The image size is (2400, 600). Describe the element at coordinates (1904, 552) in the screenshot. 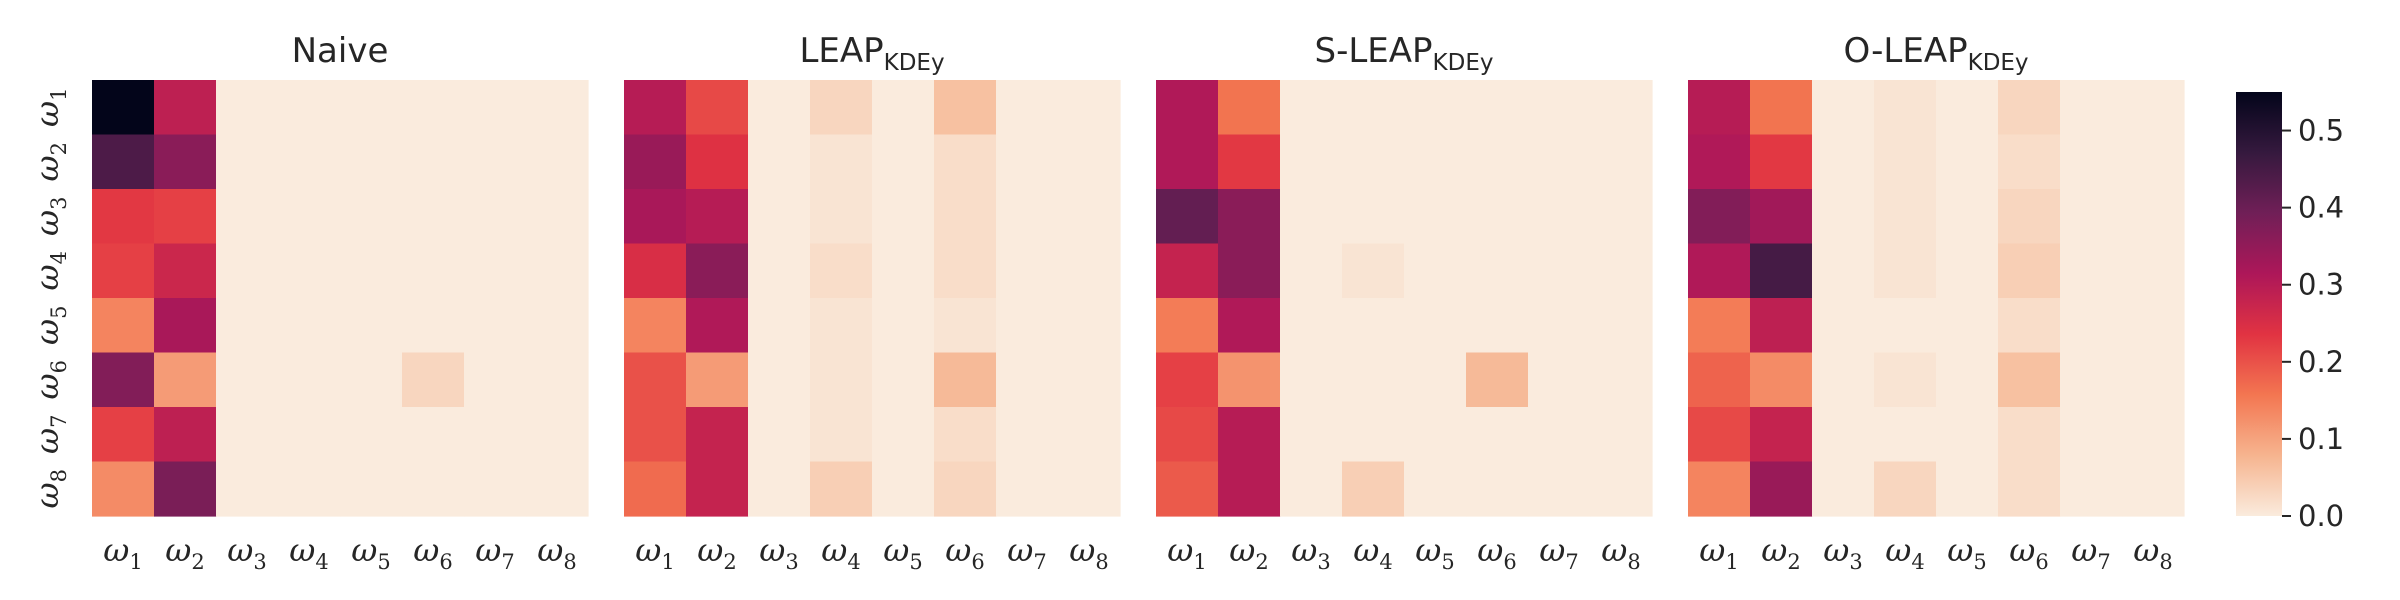

I see `x-tick-label: ω4` at that location.